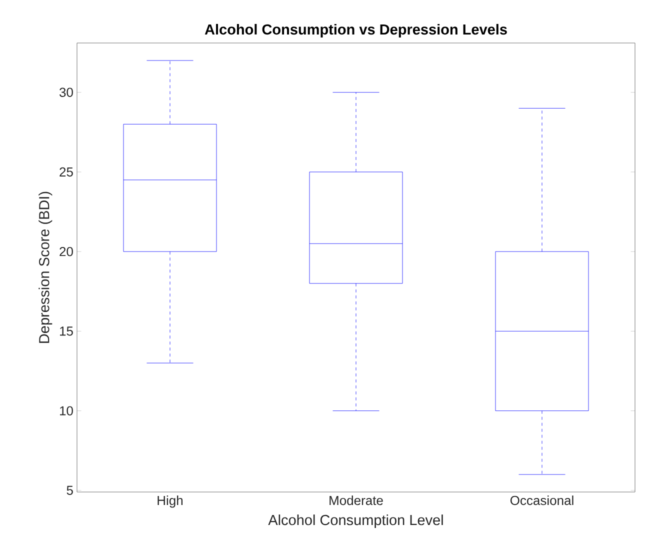 The width and height of the screenshot is (652, 557). I want to click on x-tick-label: Moderate, so click(356, 501).